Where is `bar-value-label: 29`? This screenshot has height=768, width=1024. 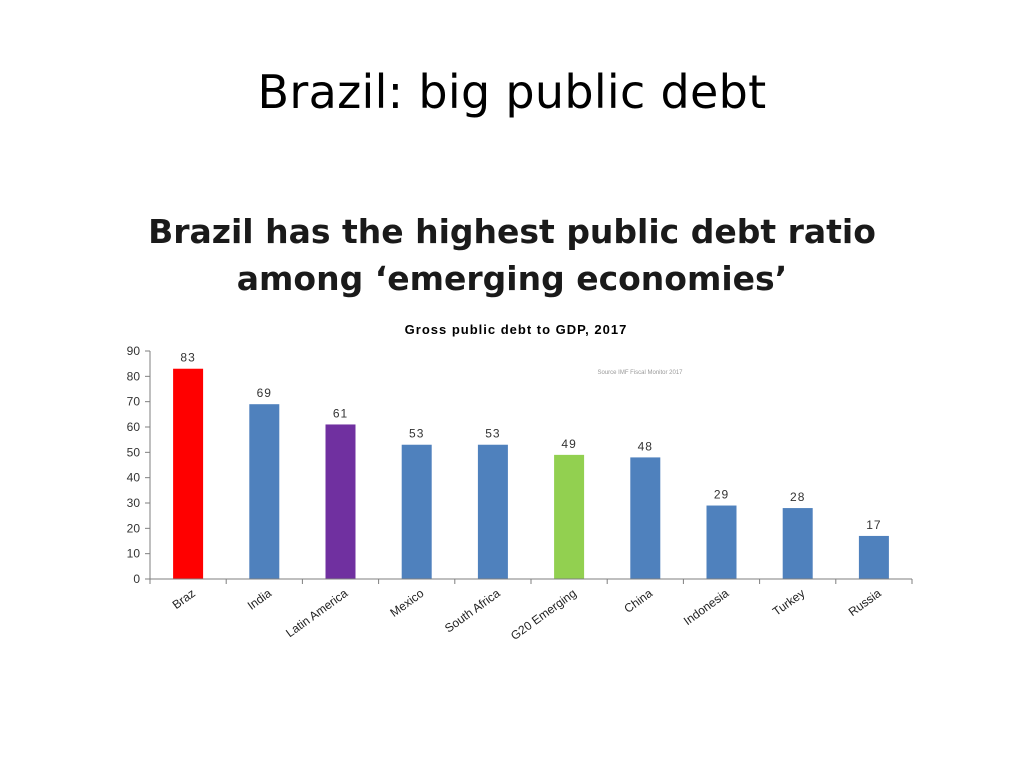
bar-value-label: 29 is located at coordinates (721, 495).